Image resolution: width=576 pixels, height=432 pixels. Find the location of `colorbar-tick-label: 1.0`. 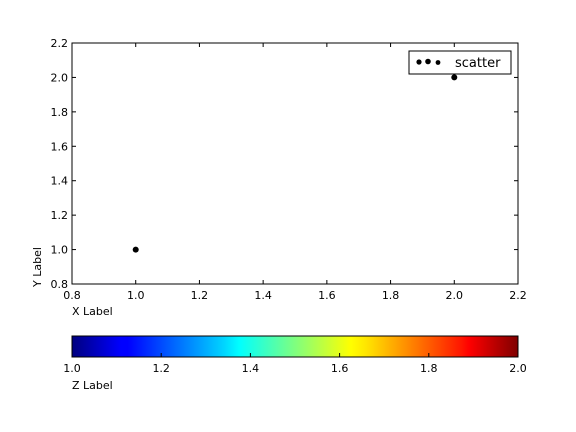

colorbar-tick-label: 1.0 is located at coordinates (72, 368).